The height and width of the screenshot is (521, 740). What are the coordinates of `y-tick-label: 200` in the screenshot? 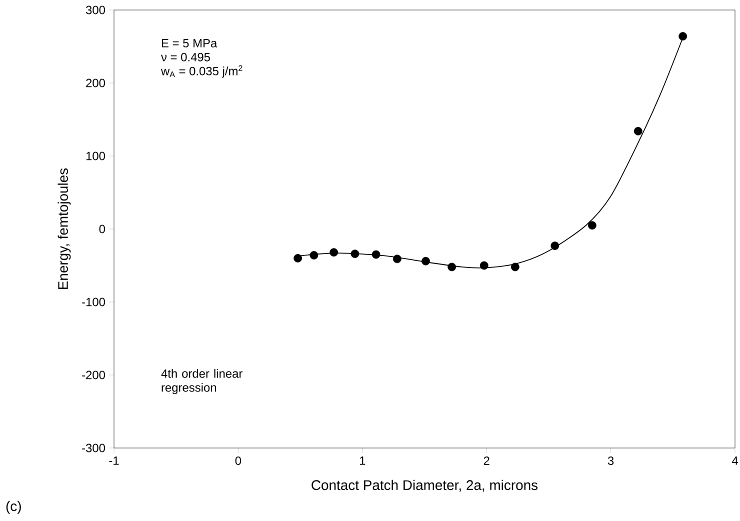 It's located at (96, 83).